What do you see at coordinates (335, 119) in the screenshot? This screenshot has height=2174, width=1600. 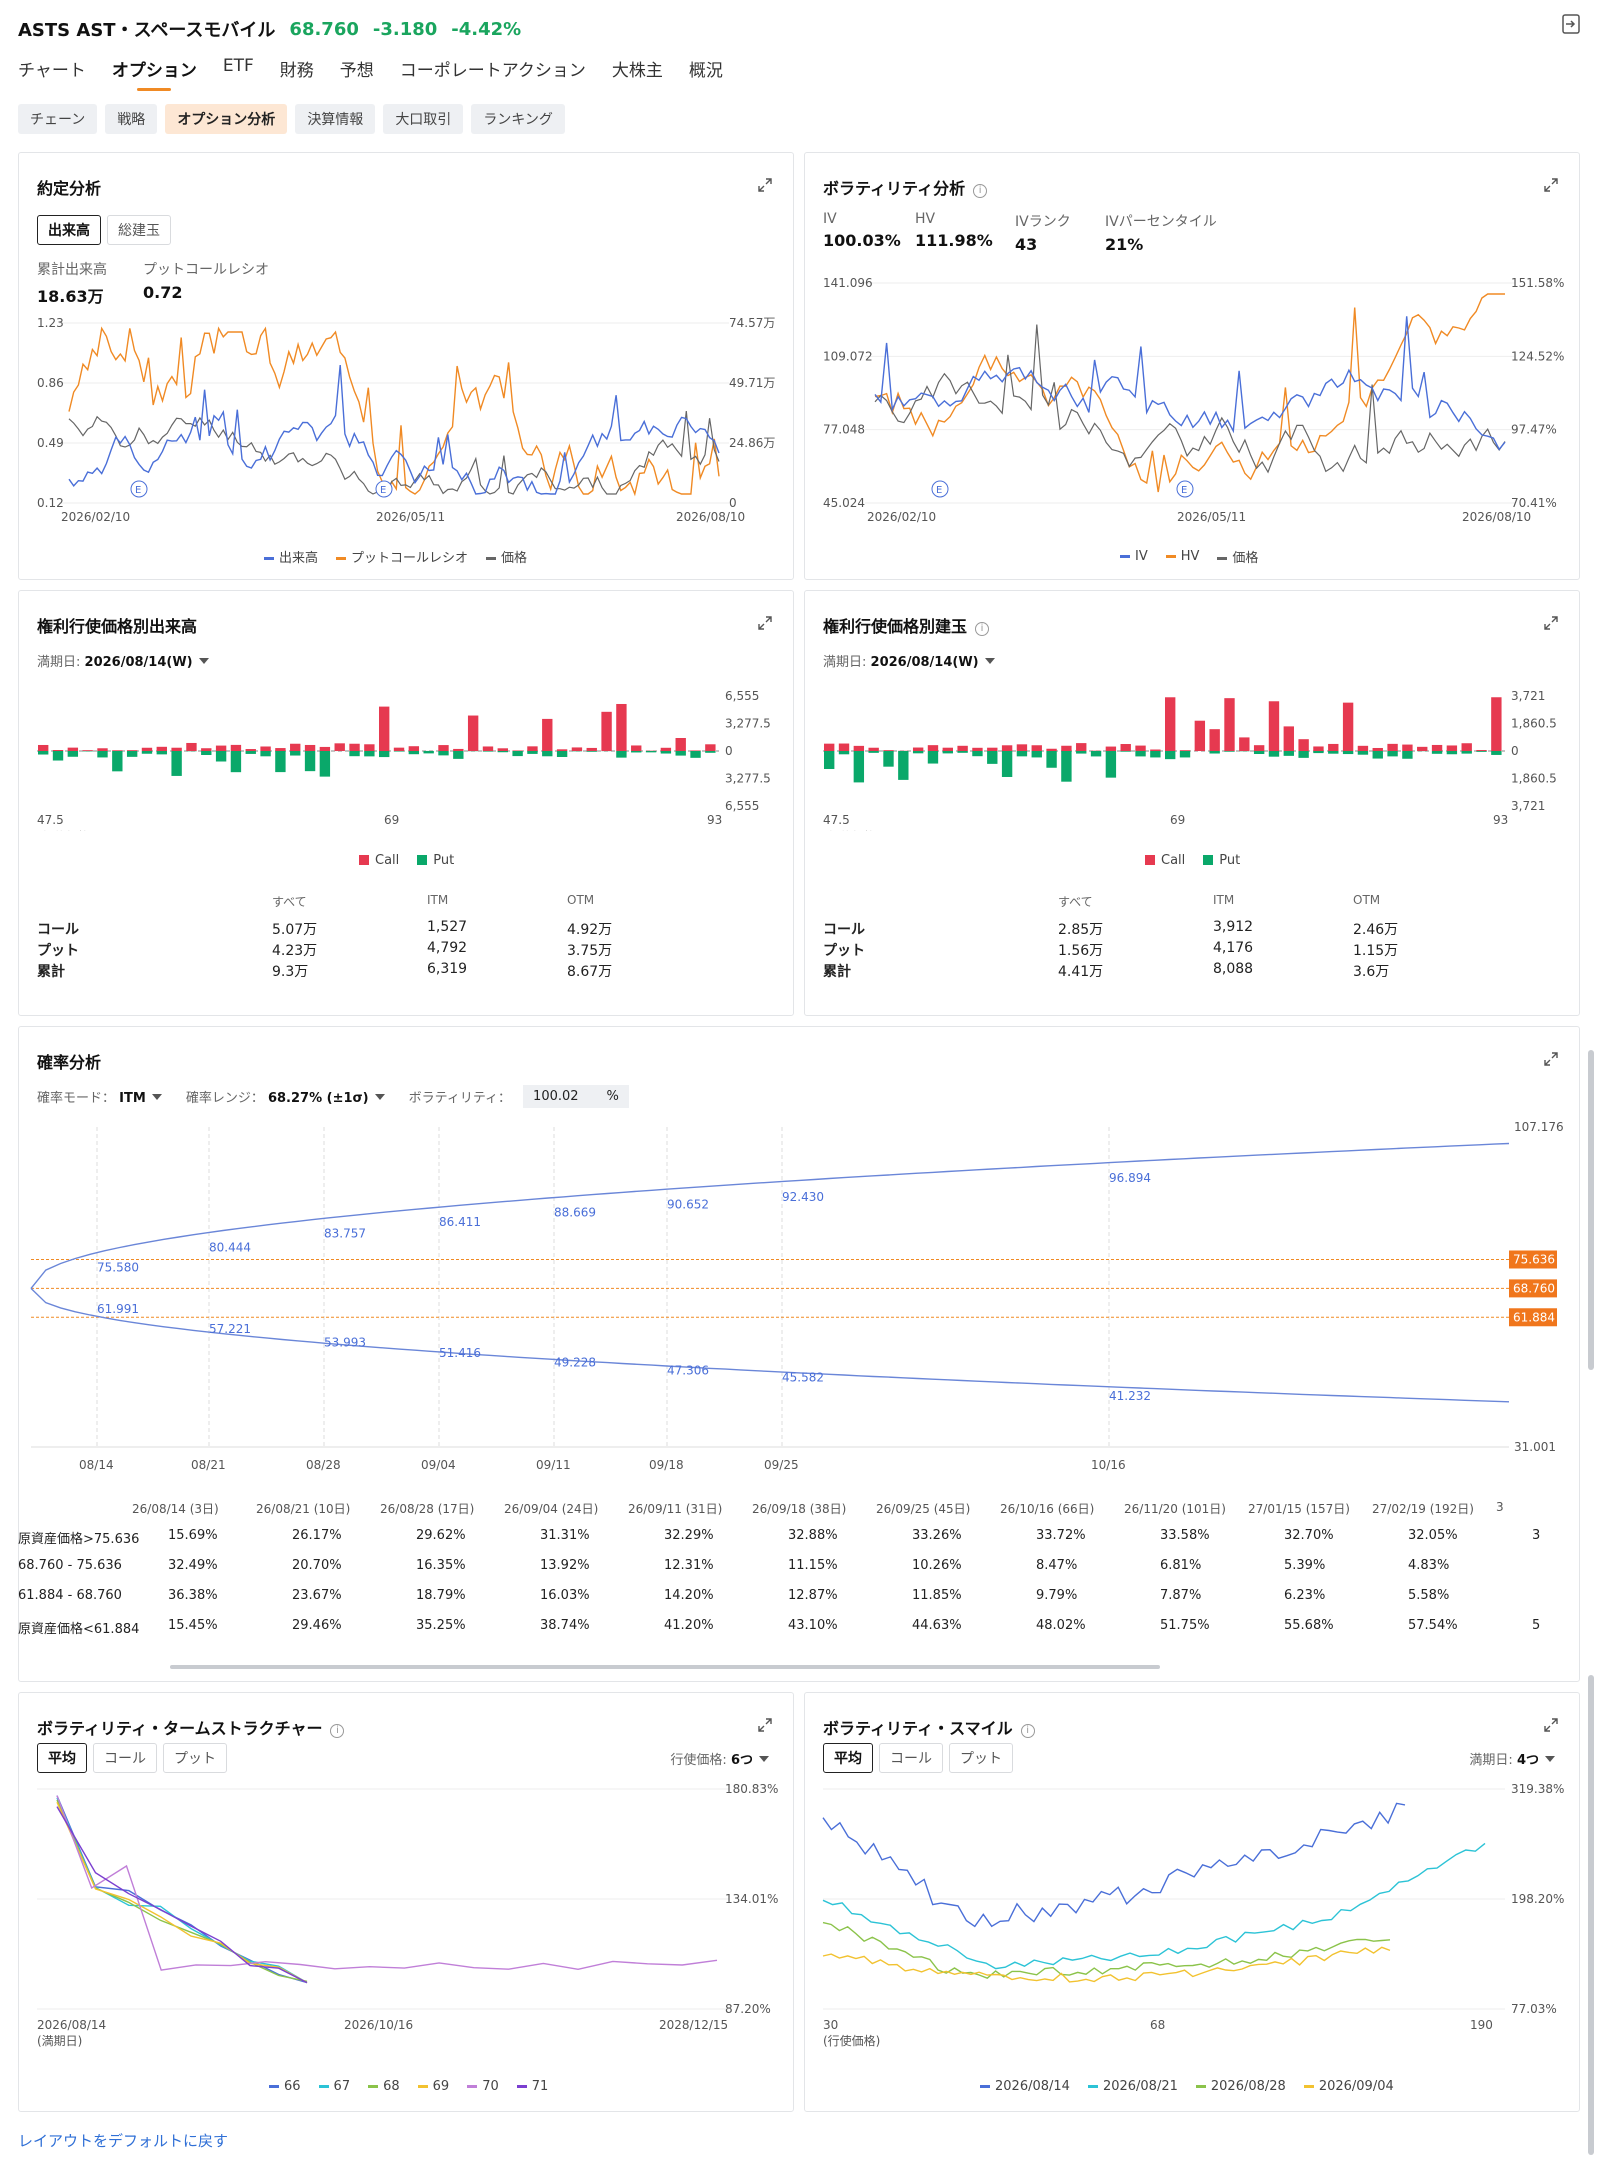 I see `subtab-item: 決算情報` at bounding box center [335, 119].